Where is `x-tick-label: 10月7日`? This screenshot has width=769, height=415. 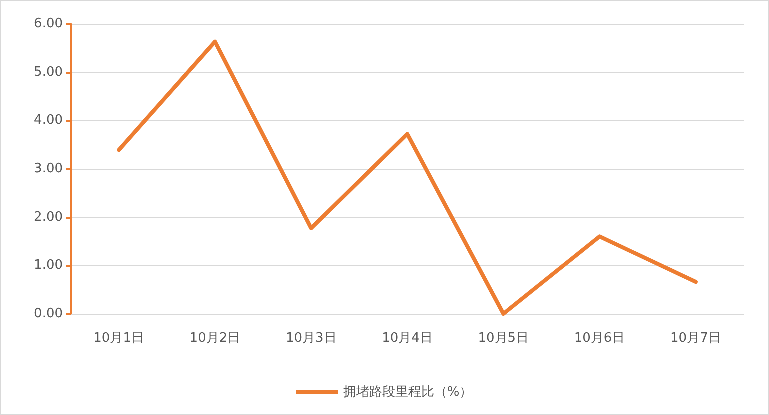
x-tick-label: 10月7日 is located at coordinates (696, 338).